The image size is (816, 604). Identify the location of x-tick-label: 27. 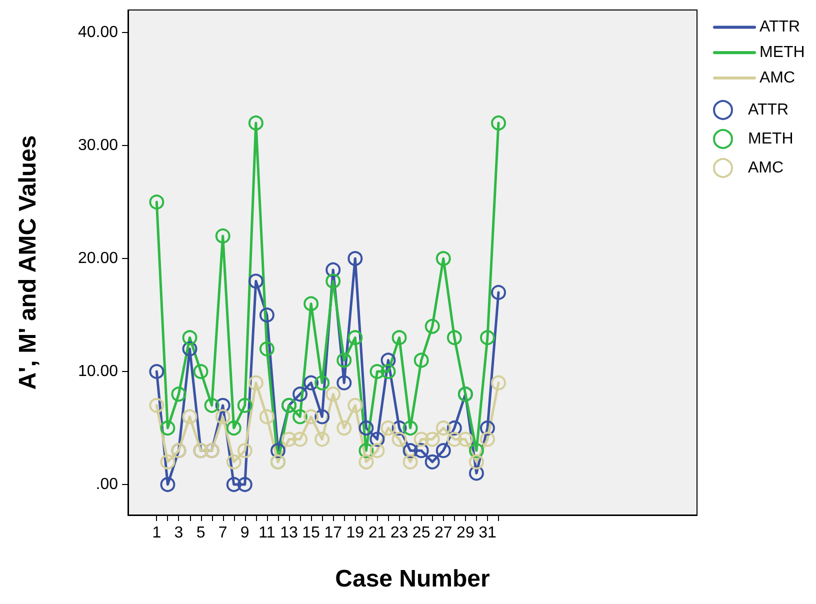
(443, 533).